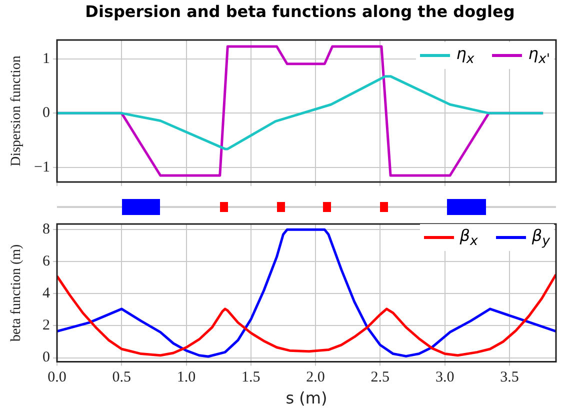 This screenshot has width=570, height=409. What do you see at coordinates (380, 378) in the screenshot?
I see `x-tick-label: 2.5` at bounding box center [380, 378].